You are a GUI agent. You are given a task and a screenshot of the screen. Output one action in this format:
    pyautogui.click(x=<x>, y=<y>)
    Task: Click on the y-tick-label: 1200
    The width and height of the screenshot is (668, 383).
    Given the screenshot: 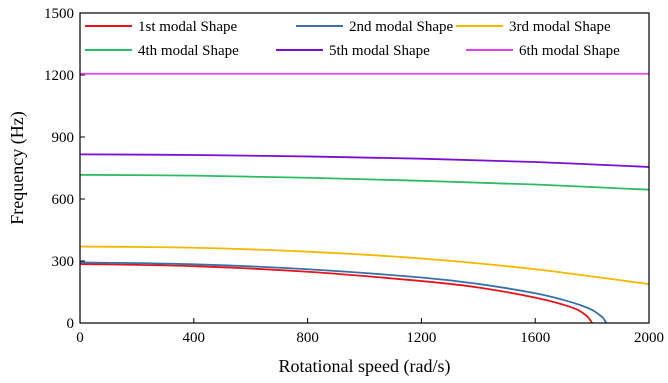 What is the action you would take?
    pyautogui.click(x=59, y=76)
    